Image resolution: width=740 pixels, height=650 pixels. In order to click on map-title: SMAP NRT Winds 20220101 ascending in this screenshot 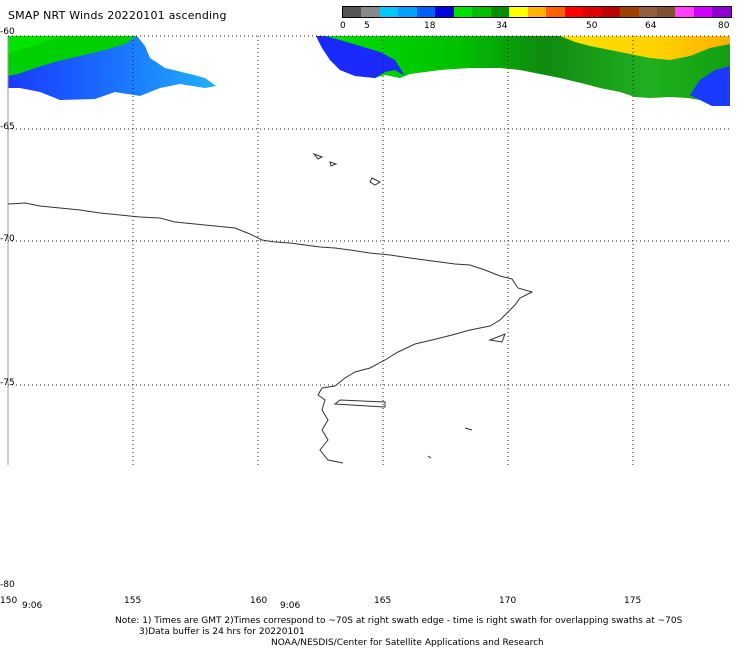, I will do `click(117, 15)`.